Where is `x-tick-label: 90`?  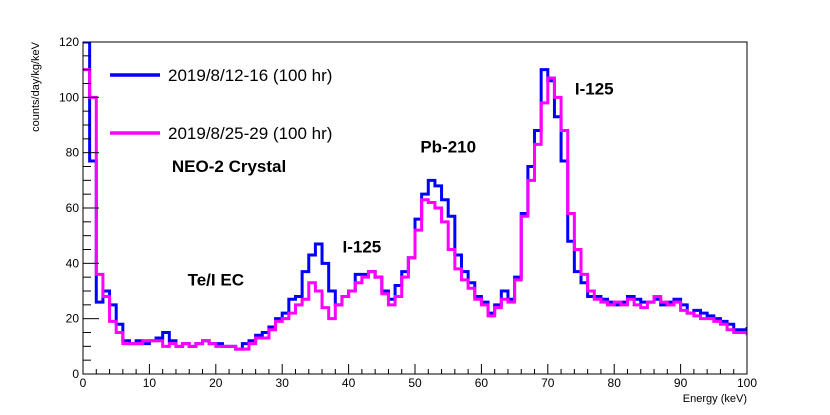
x-tick-label: 90 is located at coordinates (681, 383).